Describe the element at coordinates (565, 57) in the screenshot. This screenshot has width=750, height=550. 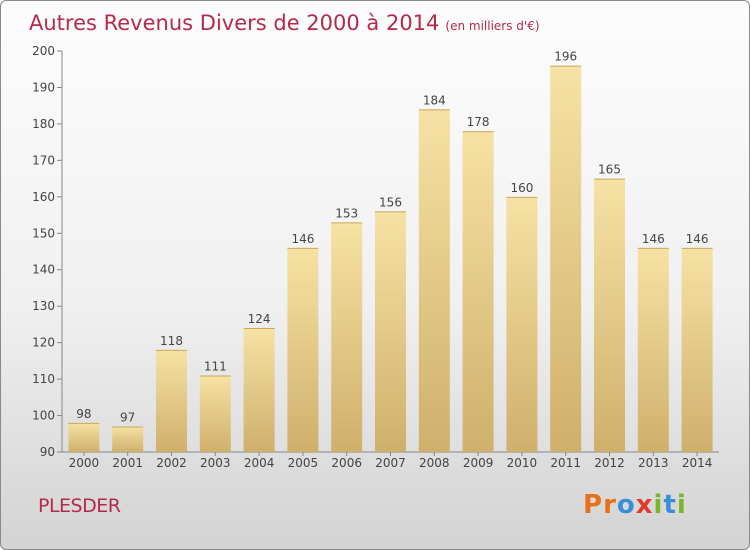
I see `data-label: 196` at that location.